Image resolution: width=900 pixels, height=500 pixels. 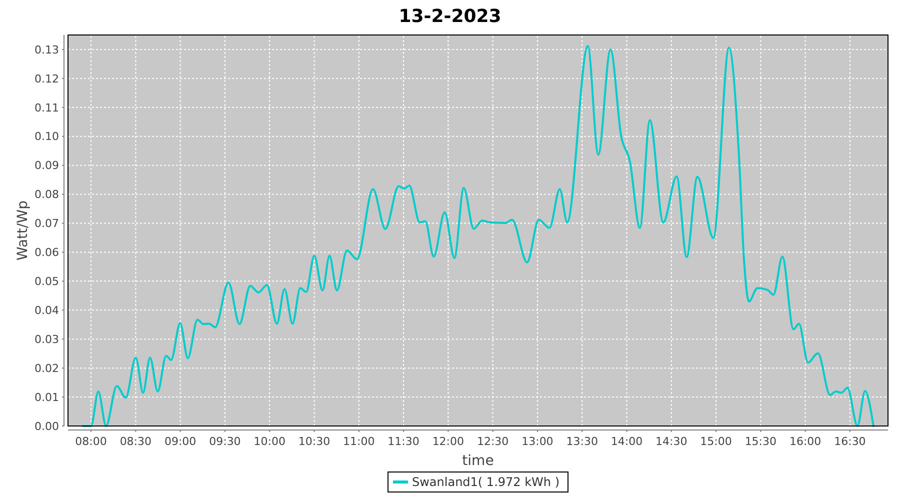 I want to click on x-tick-label: 14:00, so click(x=626, y=441).